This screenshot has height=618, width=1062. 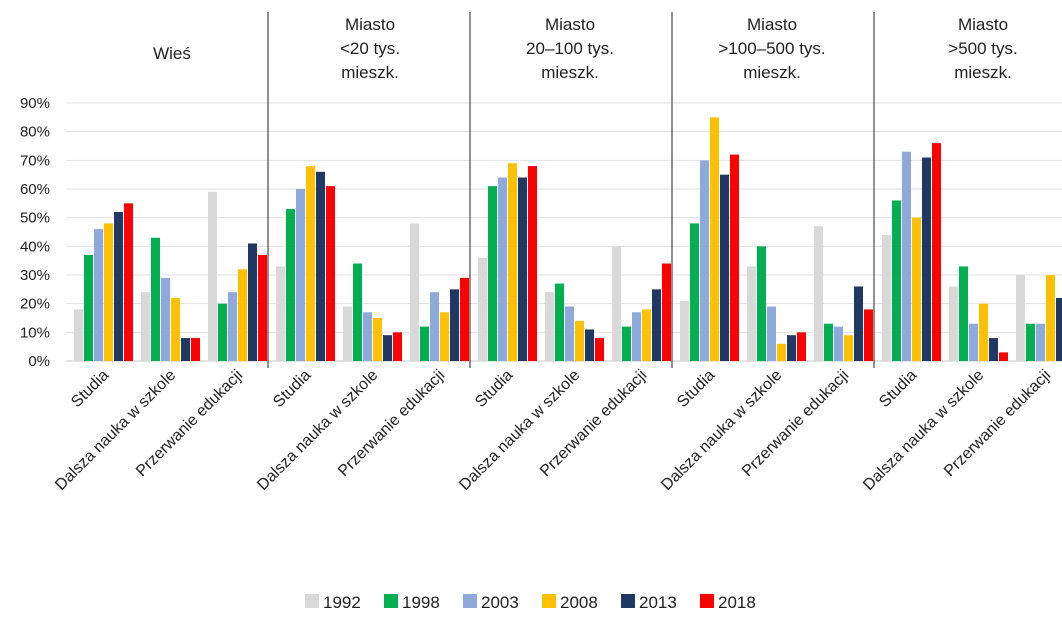 I want to click on category-label: Studia, so click(x=90, y=389).